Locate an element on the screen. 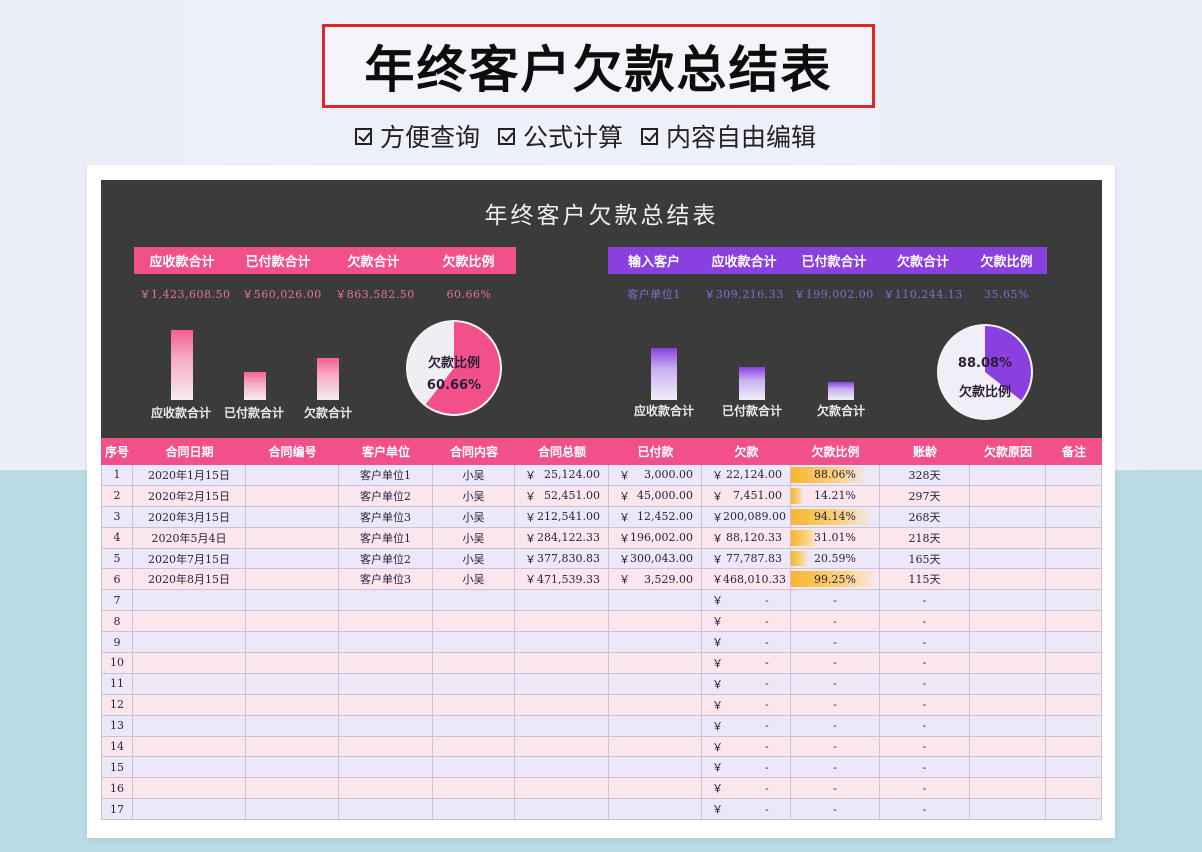  cell-paid: ￥ 196,002.00 is located at coordinates (655, 538).